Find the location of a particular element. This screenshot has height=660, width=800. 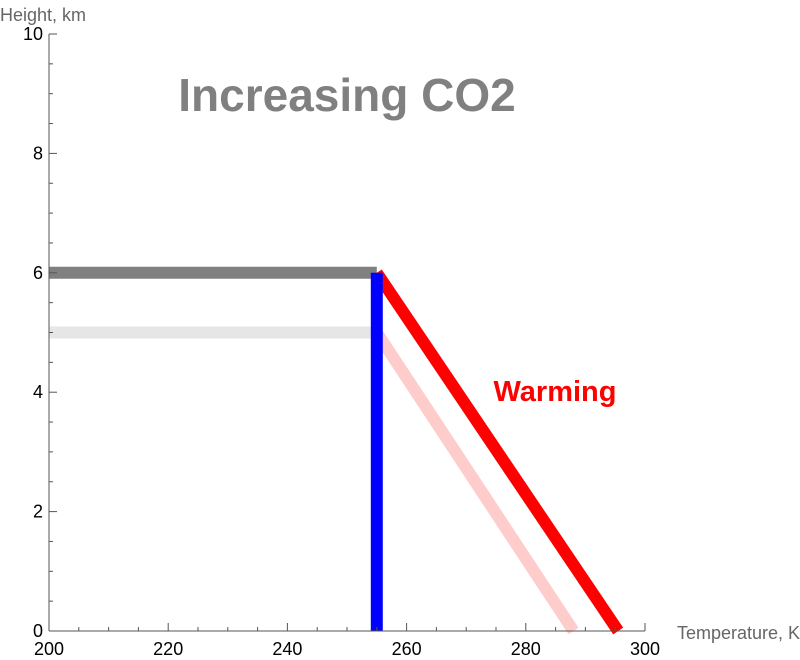

x-tick-label: 220 is located at coordinates (168, 649).